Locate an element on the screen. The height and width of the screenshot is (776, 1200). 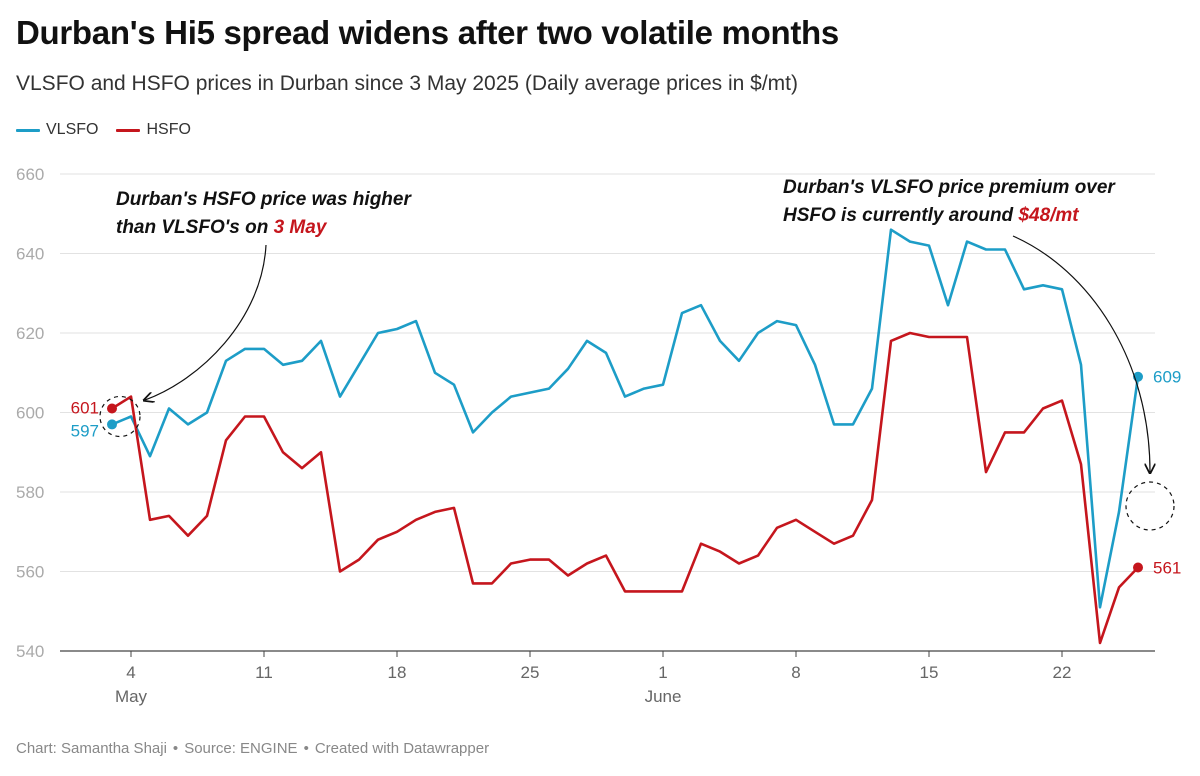
x-tick-label: 25 is located at coordinates (530, 672).